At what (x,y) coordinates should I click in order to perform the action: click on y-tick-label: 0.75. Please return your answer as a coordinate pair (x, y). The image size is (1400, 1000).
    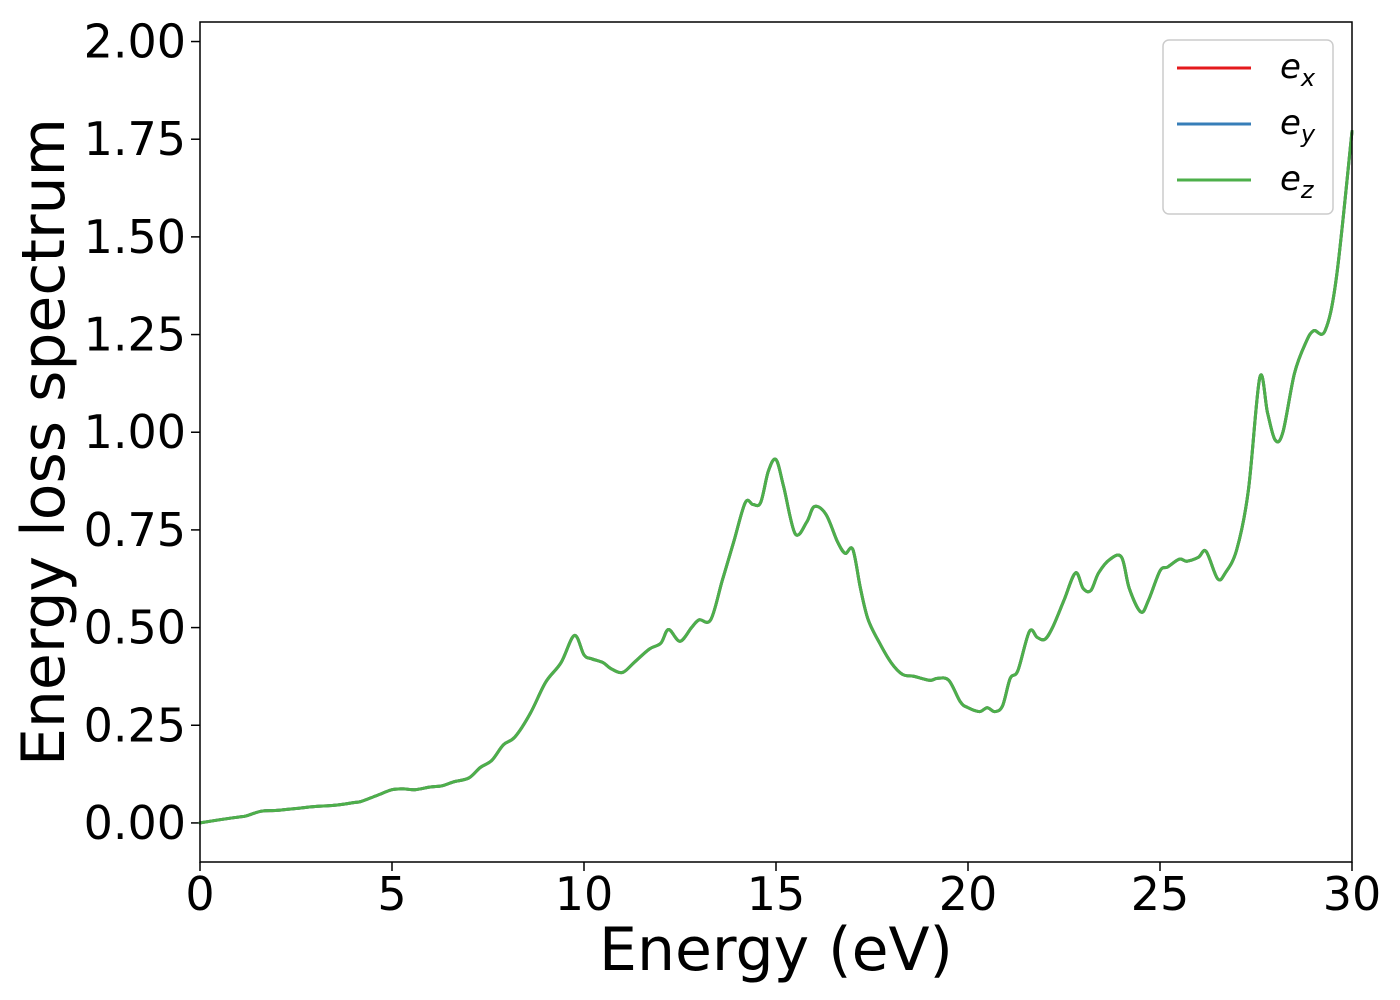
    Looking at the image, I should click on (135, 530).